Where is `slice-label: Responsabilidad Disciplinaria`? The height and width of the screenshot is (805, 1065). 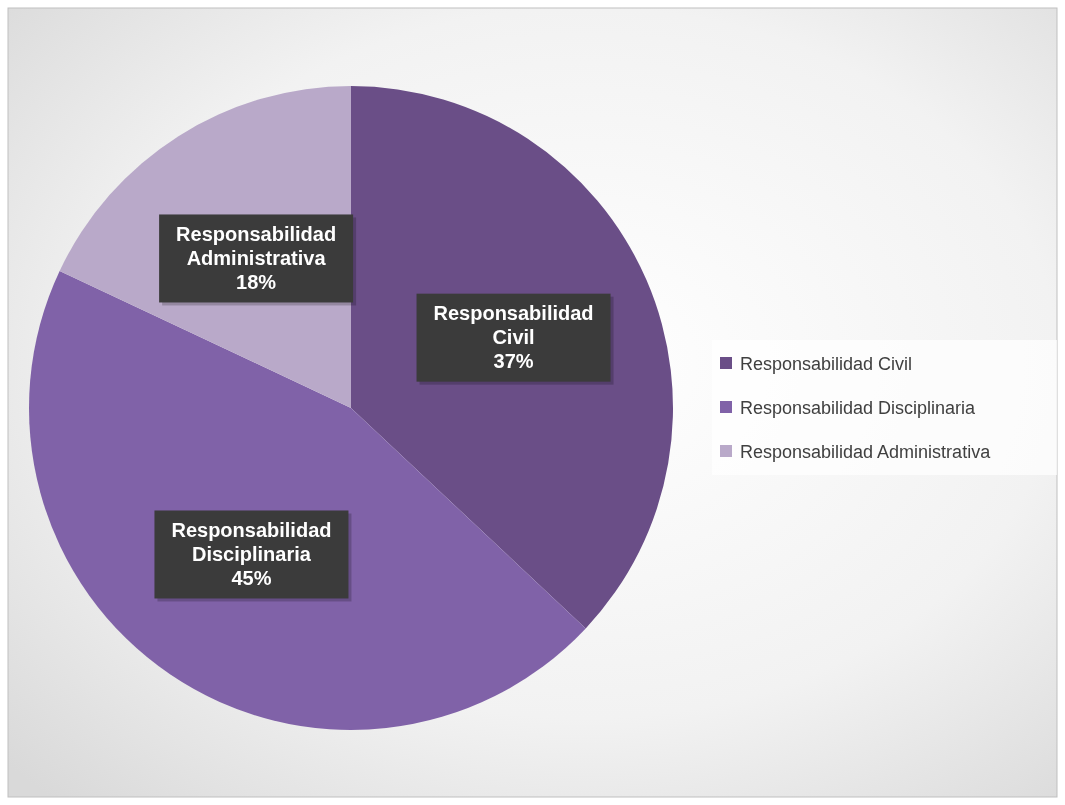 slice-label: Responsabilidad Disciplinaria is located at coordinates (251, 542).